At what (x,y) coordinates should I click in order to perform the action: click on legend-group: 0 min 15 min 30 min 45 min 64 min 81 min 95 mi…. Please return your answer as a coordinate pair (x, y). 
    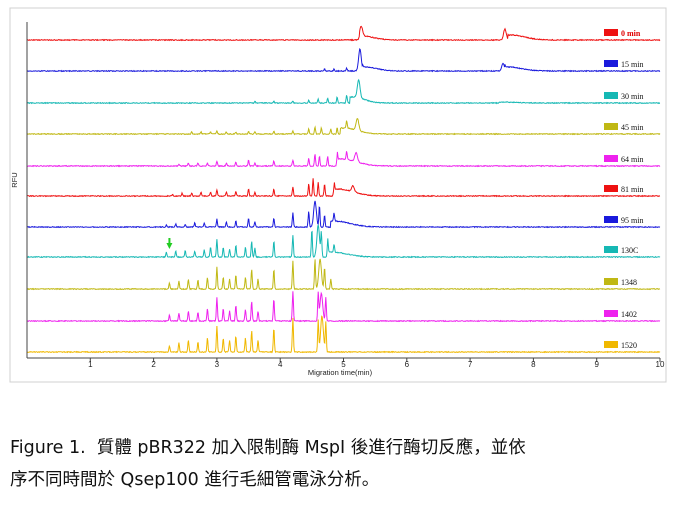
    Looking at the image, I should click on (623, 189).